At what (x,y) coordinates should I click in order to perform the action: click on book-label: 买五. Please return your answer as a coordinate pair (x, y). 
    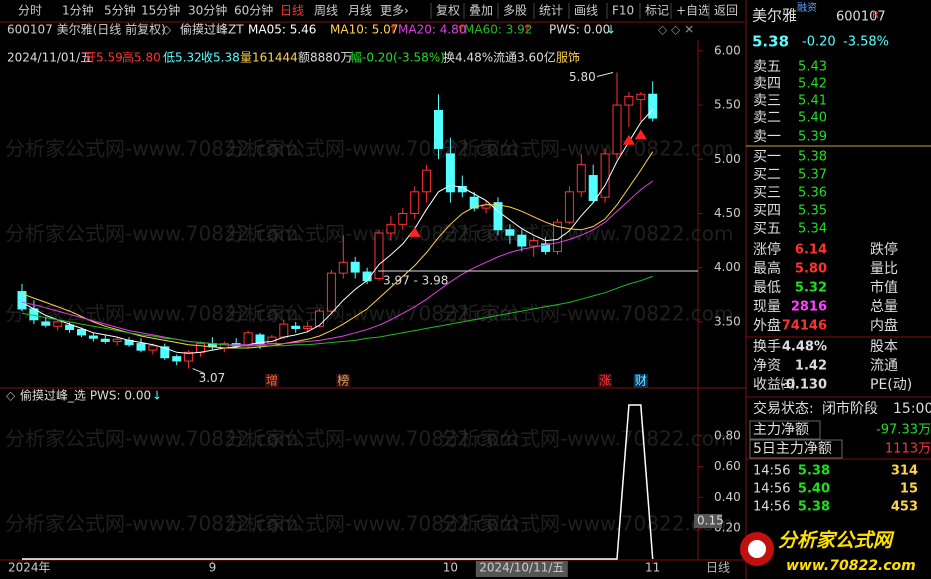
    Looking at the image, I should click on (767, 229).